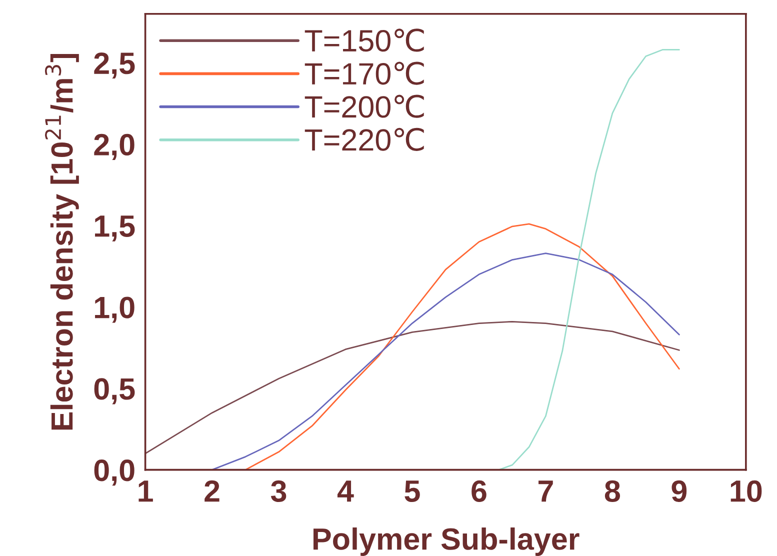  Describe the element at coordinates (364, 40) in the screenshot. I see `legend-label: T=150℃` at that location.